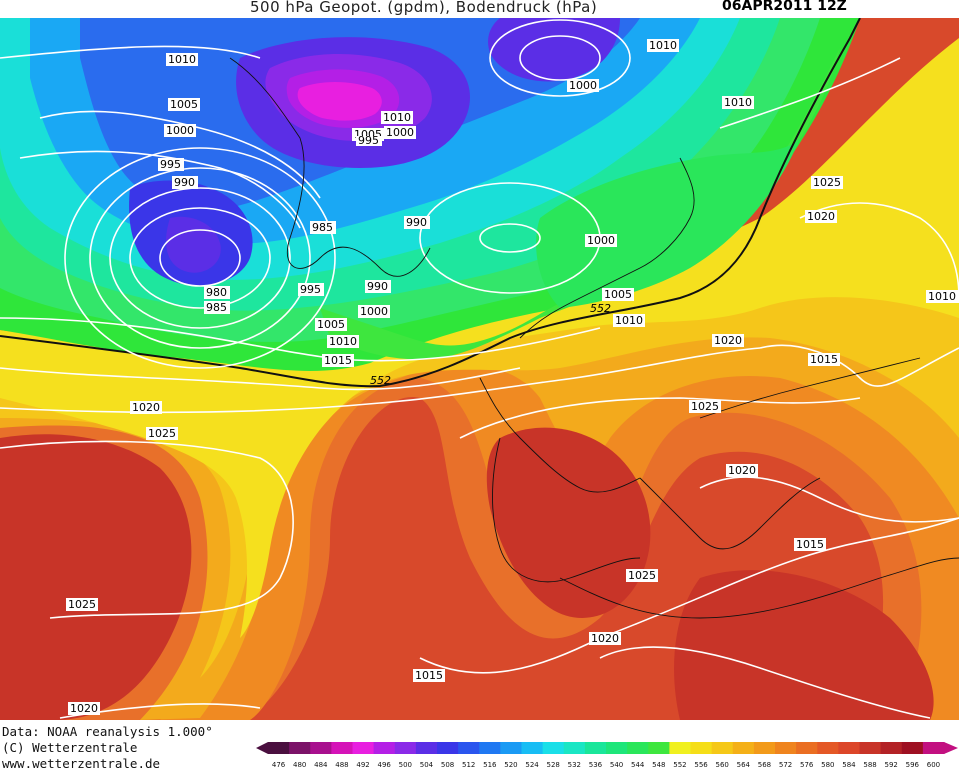  I want to click on band-584-atlantic, so click(96, 577).